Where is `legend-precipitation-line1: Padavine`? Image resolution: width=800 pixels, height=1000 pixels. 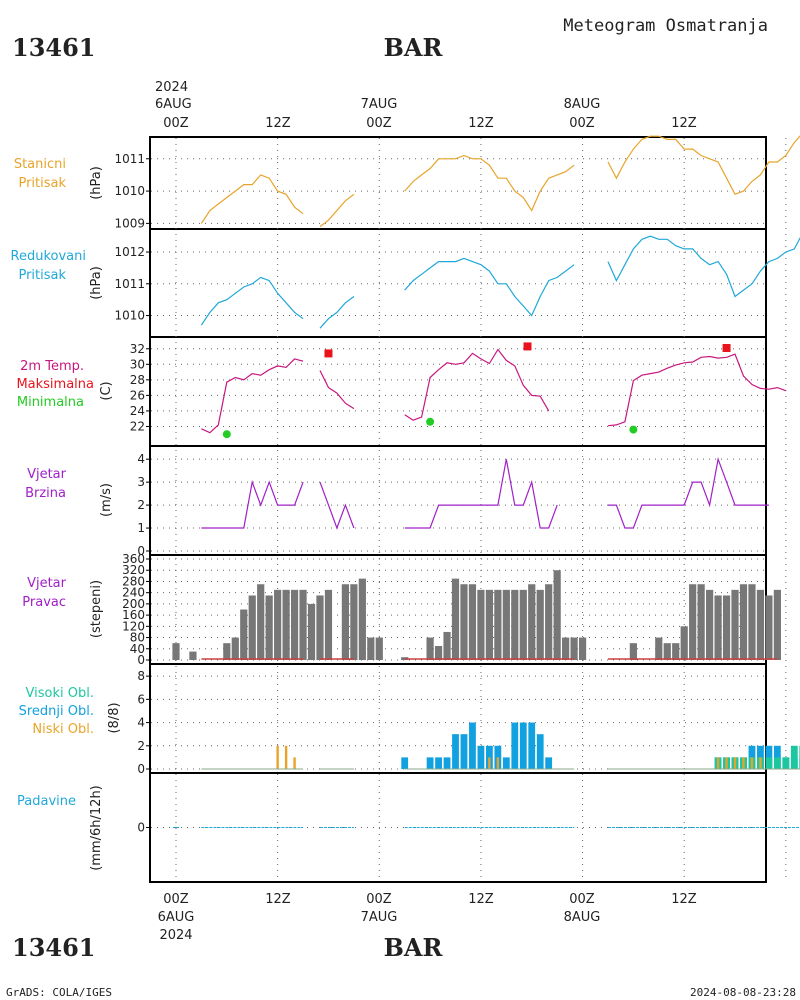 legend-precipitation-line1: Padavine is located at coordinates (46, 801).